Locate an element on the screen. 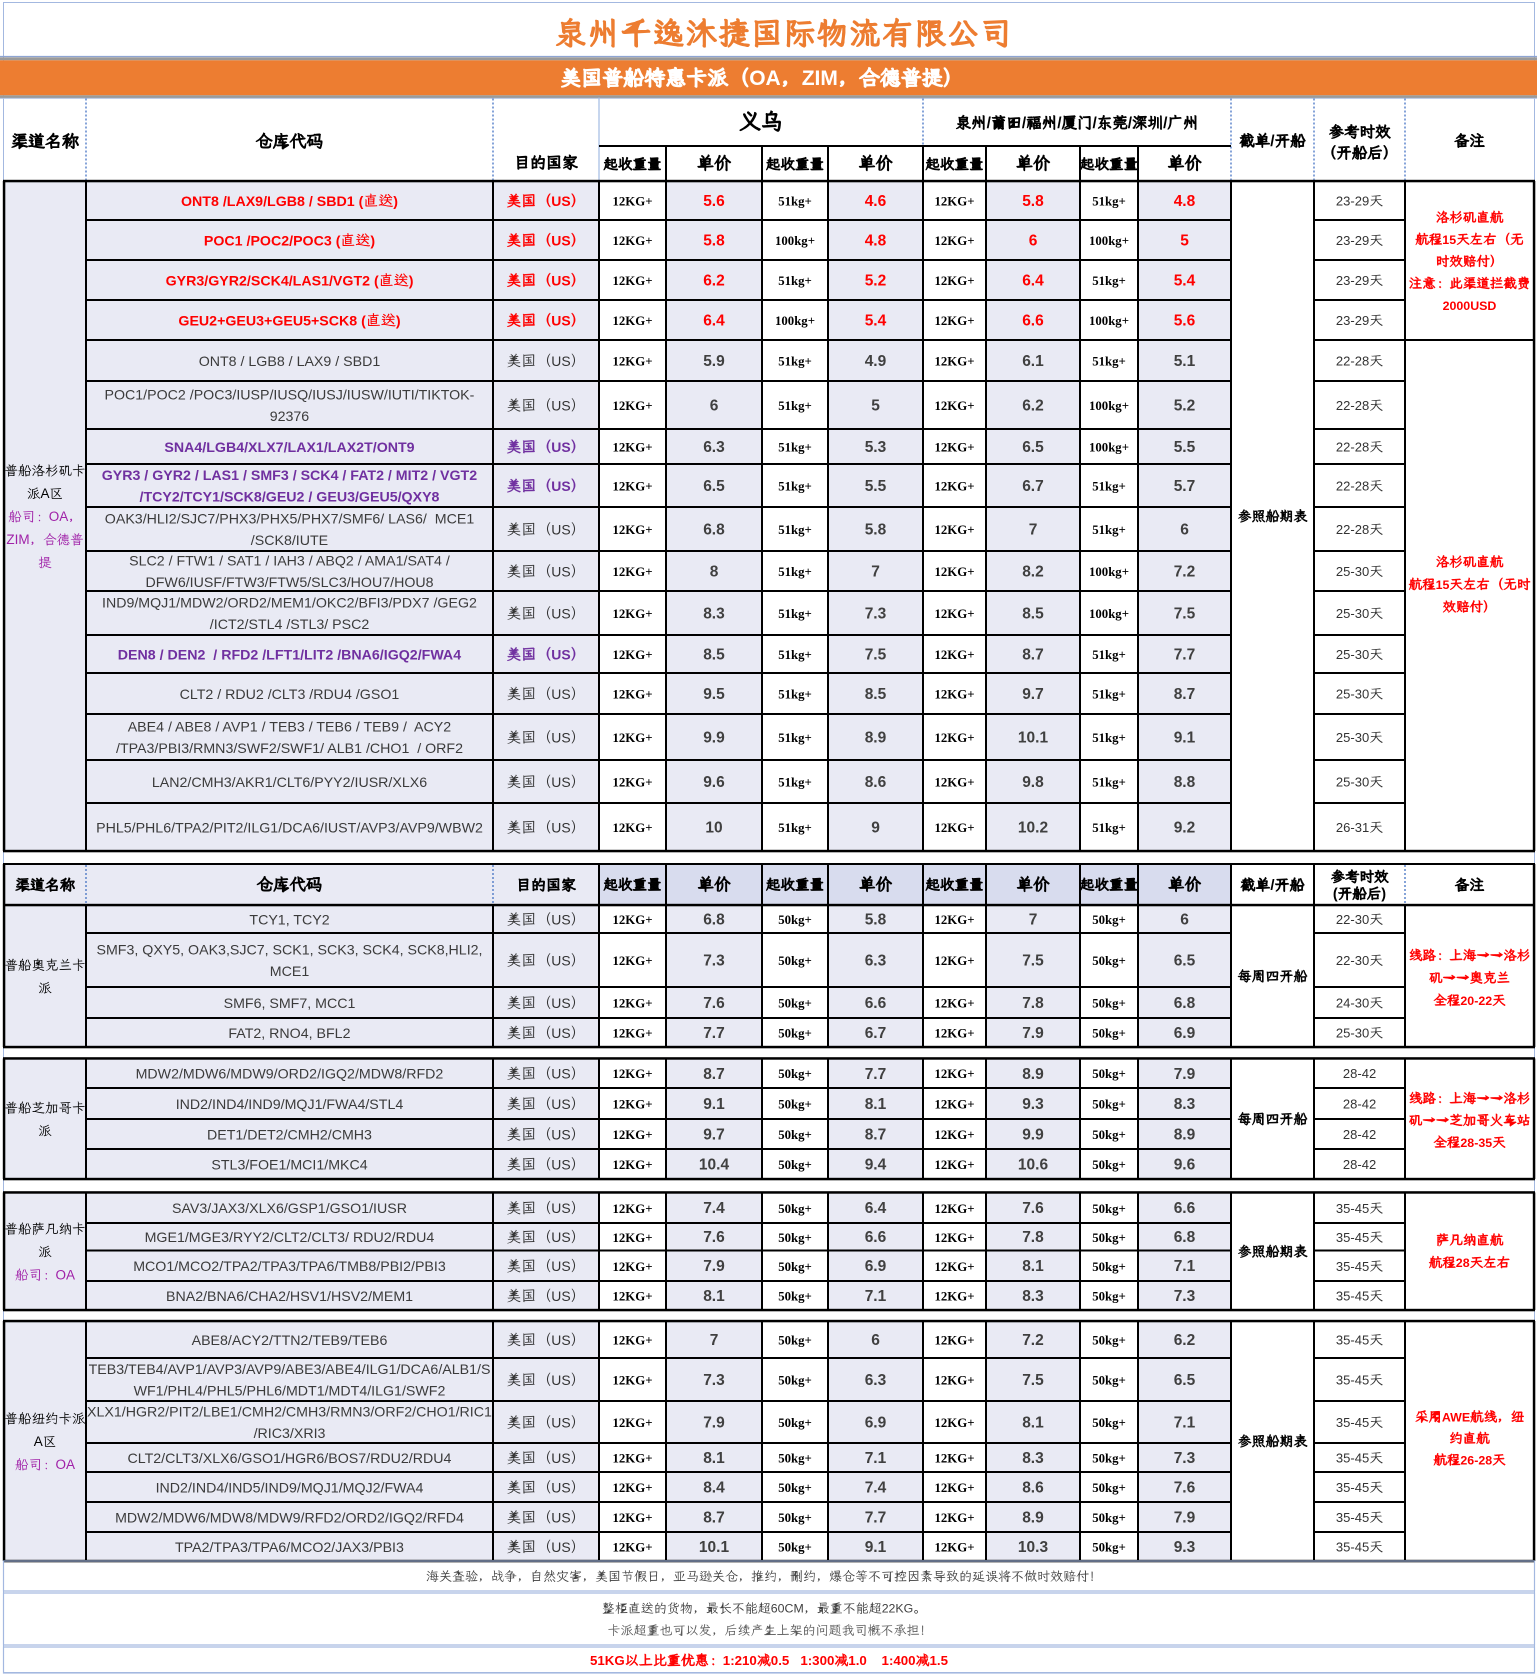  svg-text:IND2/IND4/IND5/IND9/MQJ1/MQJ2/: IND2/IND4/IND5/IND9/MQJ1/MQJ2/FWA4 is located at coordinates (290, 1488).